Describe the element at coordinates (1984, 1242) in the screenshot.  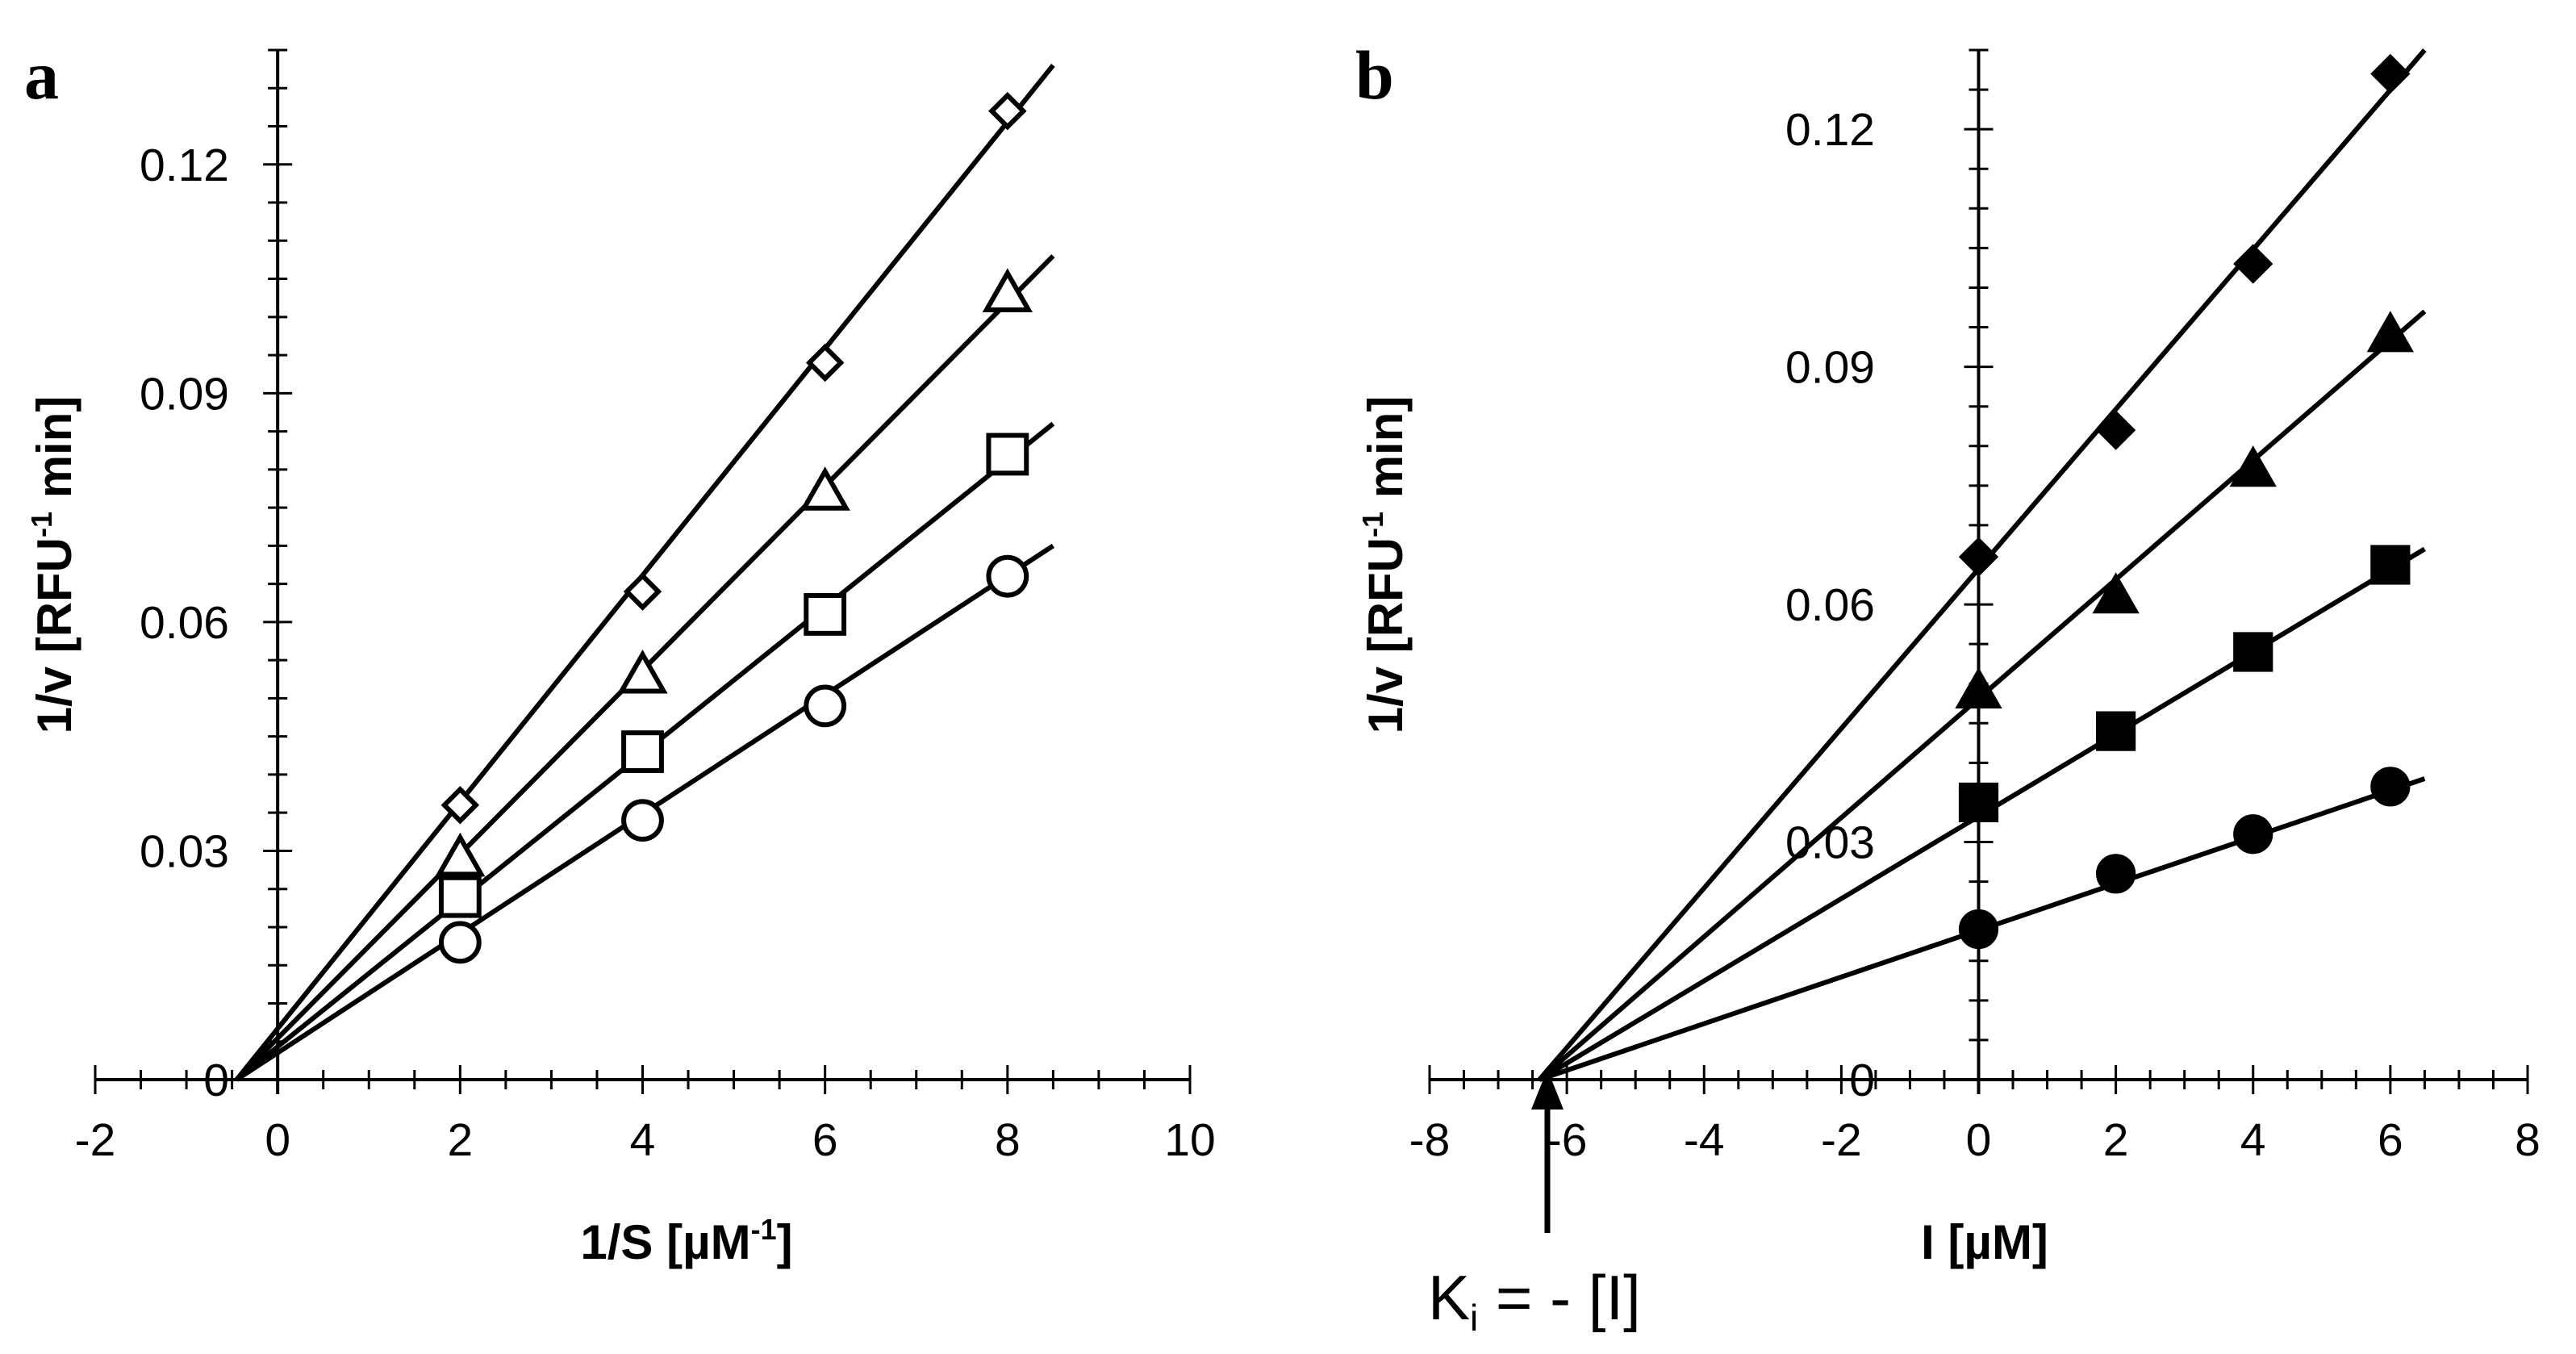
I see `panel-b-x-axis-title: I [µM]` at that location.